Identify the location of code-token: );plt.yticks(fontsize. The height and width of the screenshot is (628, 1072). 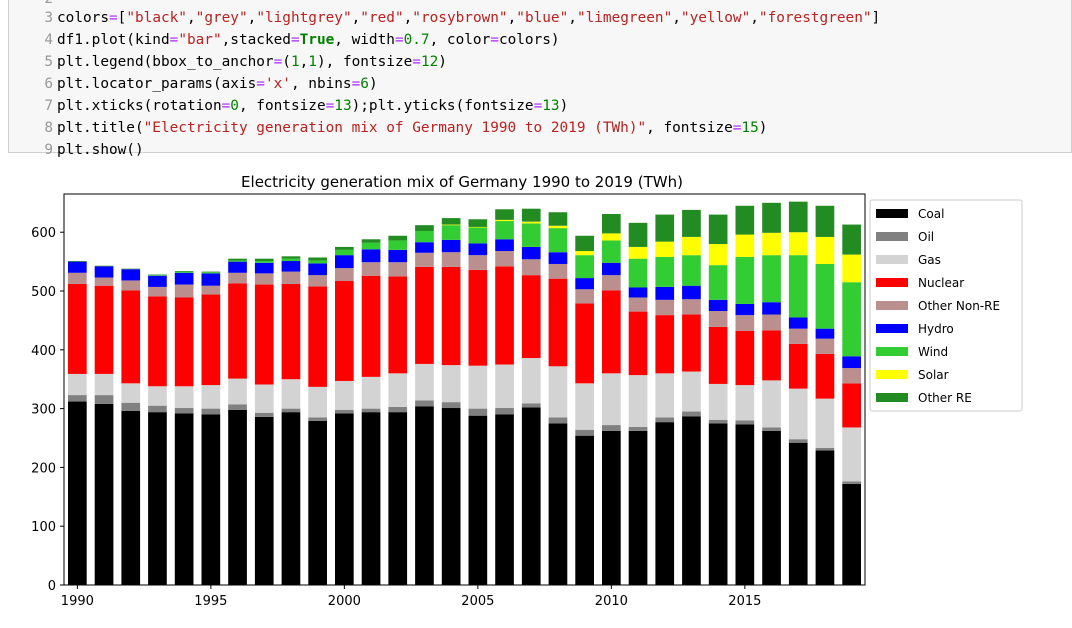
(442, 106).